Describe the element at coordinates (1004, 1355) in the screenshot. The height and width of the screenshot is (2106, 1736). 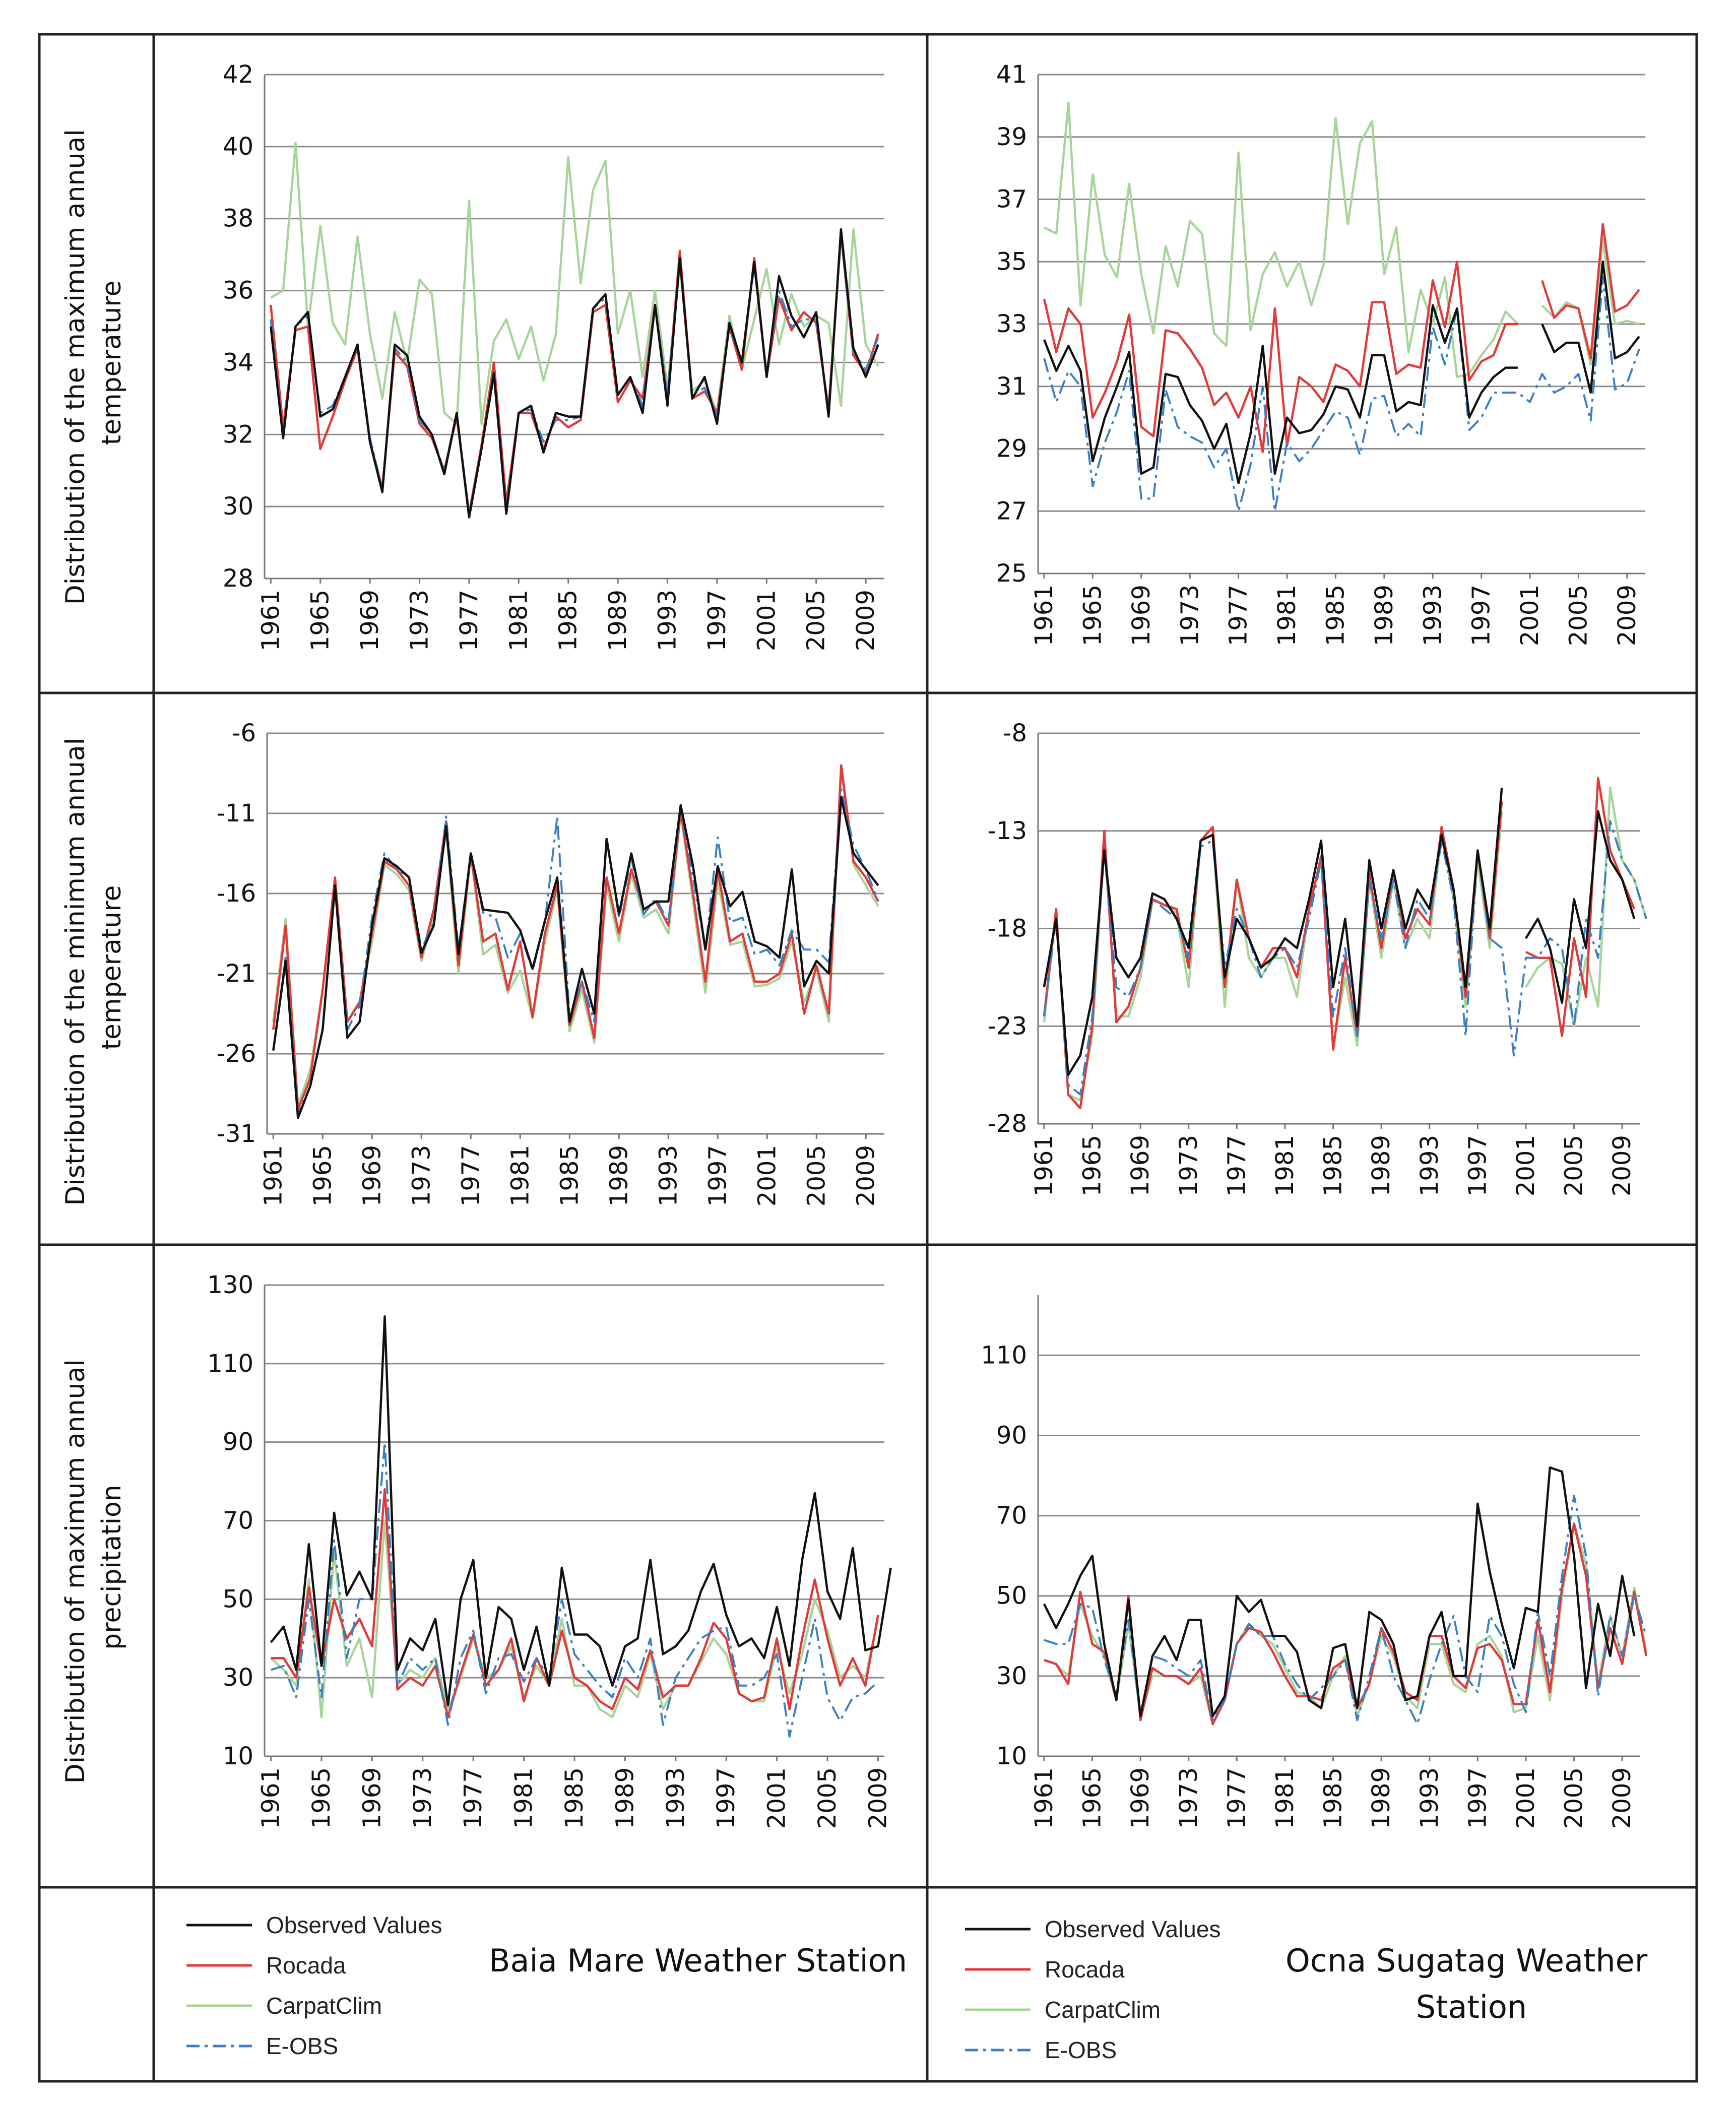
I see `y-tick-label: 110` at that location.